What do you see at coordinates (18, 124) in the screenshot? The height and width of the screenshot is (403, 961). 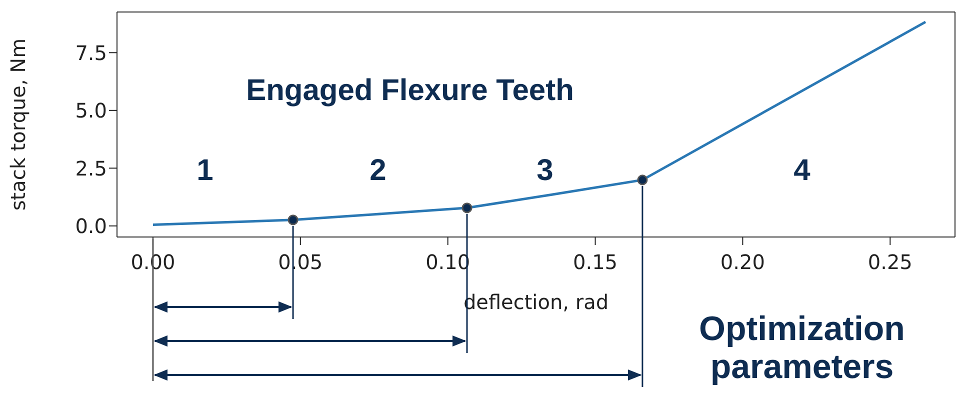 I see `y-axis-title: stack torque, Nm` at bounding box center [18, 124].